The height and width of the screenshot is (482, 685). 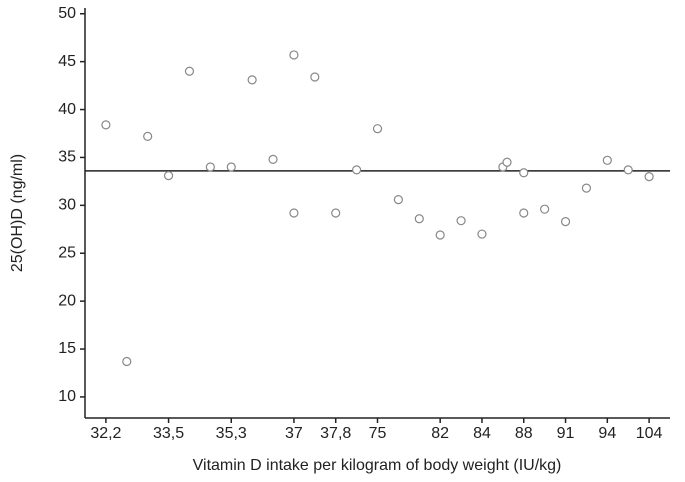 What do you see at coordinates (294, 433) in the screenshot?
I see `x-tick-label: 37` at bounding box center [294, 433].